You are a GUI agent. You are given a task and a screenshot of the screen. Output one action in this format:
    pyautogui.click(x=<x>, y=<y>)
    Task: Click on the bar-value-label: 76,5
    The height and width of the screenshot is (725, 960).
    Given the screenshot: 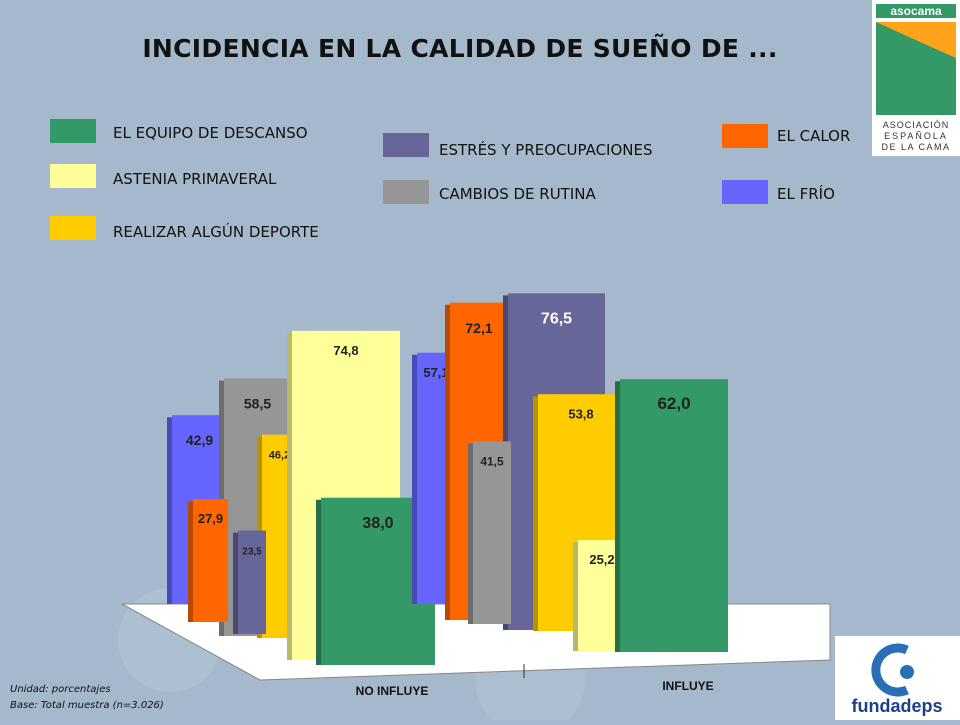 What is the action you would take?
    pyautogui.click(x=556, y=318)
    